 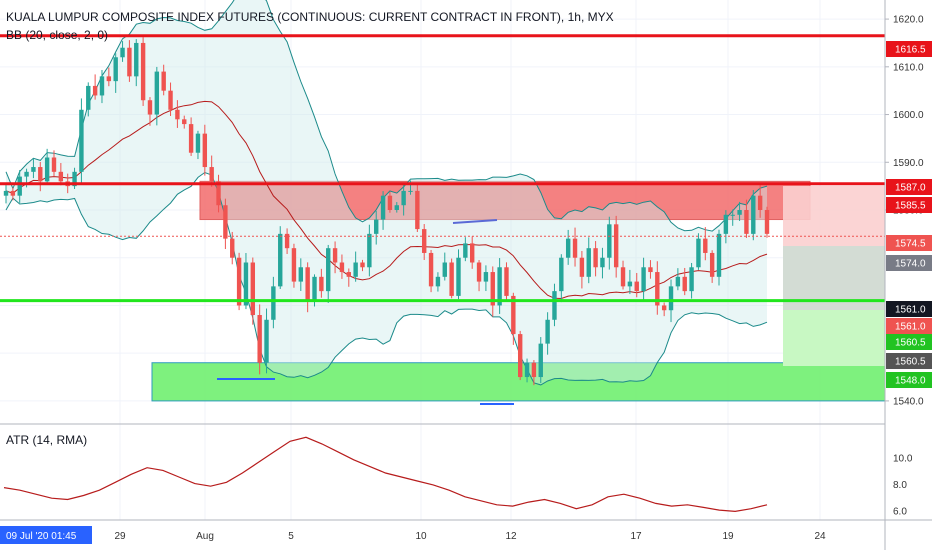 What do you see at coordinates (385, 474) in the screenshot?
I see `atr-line` at bounding box center [385, 474].